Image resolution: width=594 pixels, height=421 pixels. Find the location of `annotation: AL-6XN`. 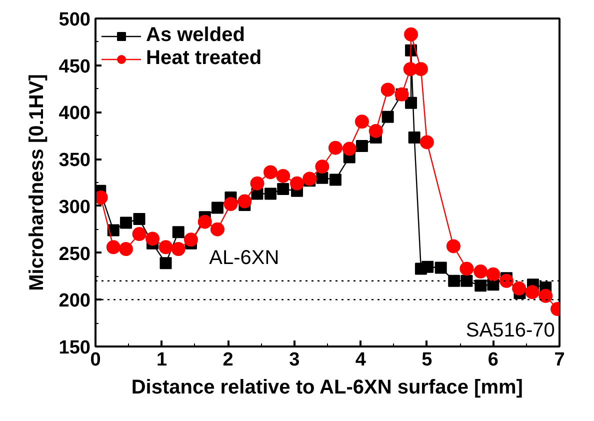

annotation: AL-6XN is located at coordinates (244, 257).